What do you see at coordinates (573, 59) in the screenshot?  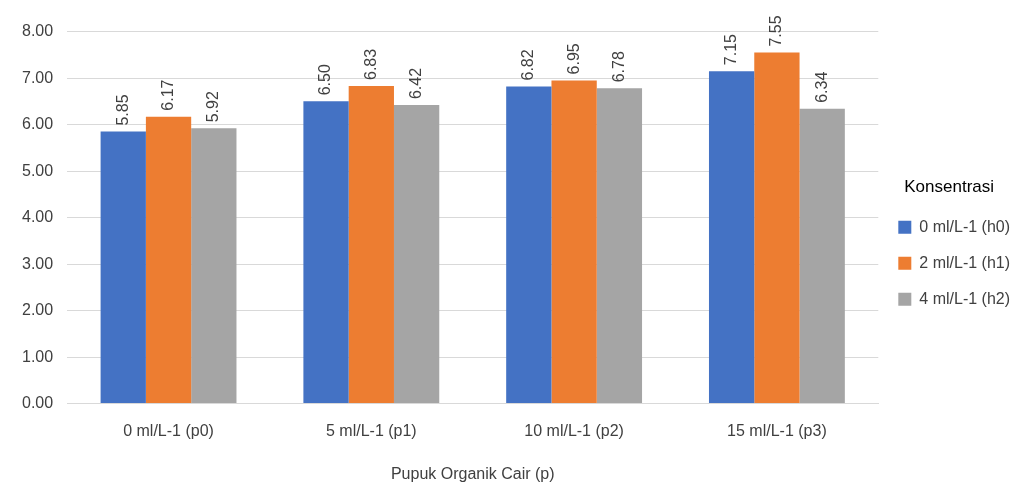 I see `data-label: 6.95` at bounding box center [573, 59].